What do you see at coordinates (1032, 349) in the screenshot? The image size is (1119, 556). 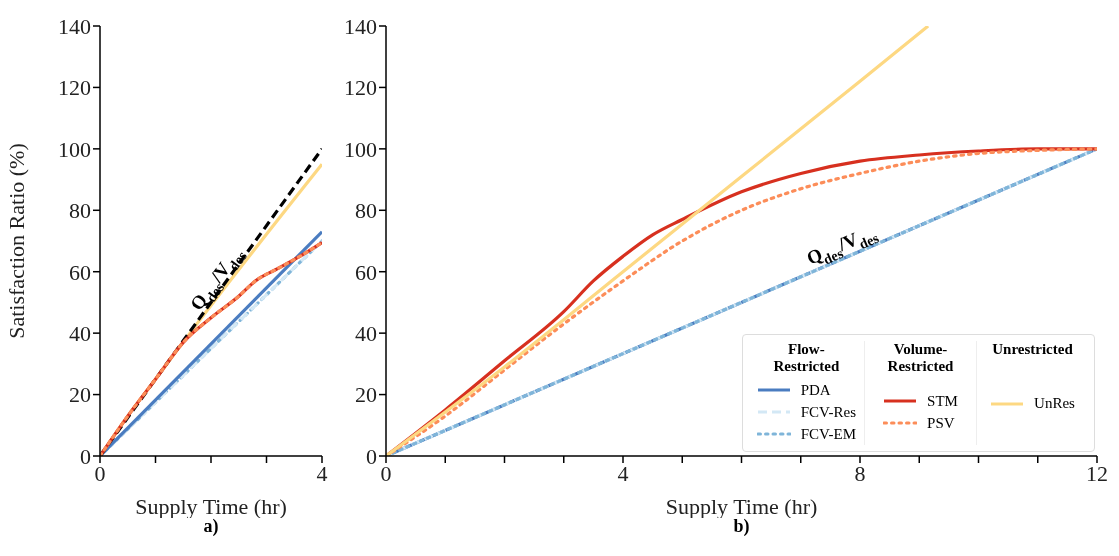 I see `annotation: Unrestricted` at bounding box center [1032, 349].